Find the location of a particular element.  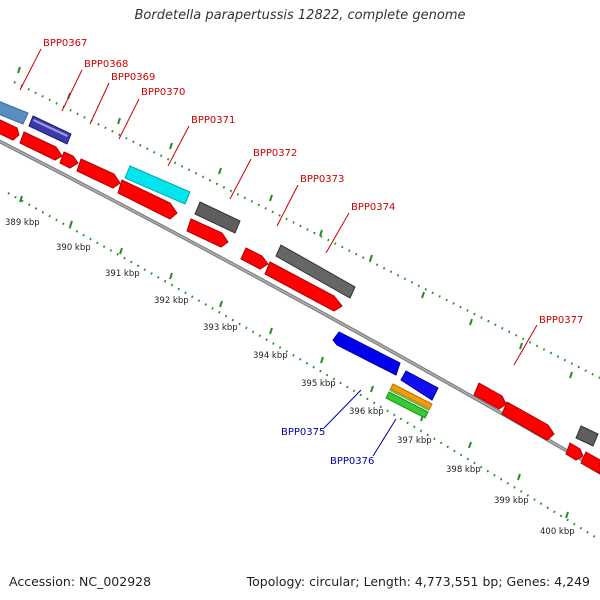

scale-label: 395 kbp is located at coordinates (318, 384).